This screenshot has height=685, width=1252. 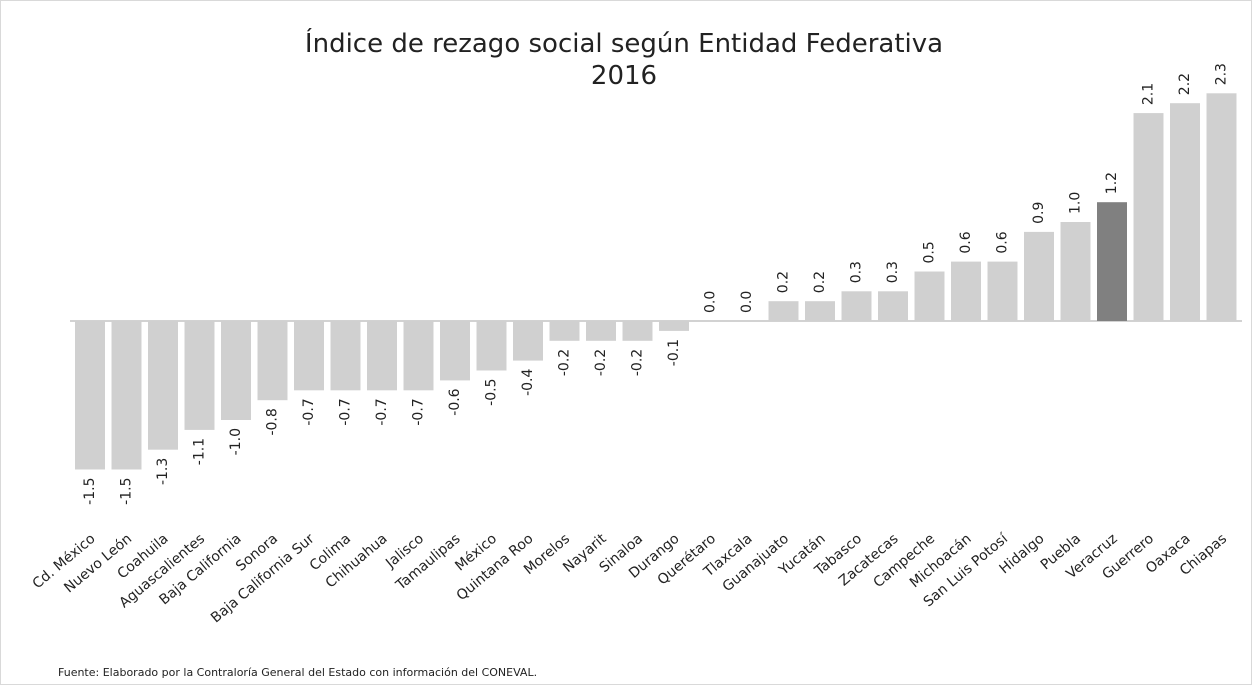 I want to click on value-label: -1.3, so click(x=163, y=471).